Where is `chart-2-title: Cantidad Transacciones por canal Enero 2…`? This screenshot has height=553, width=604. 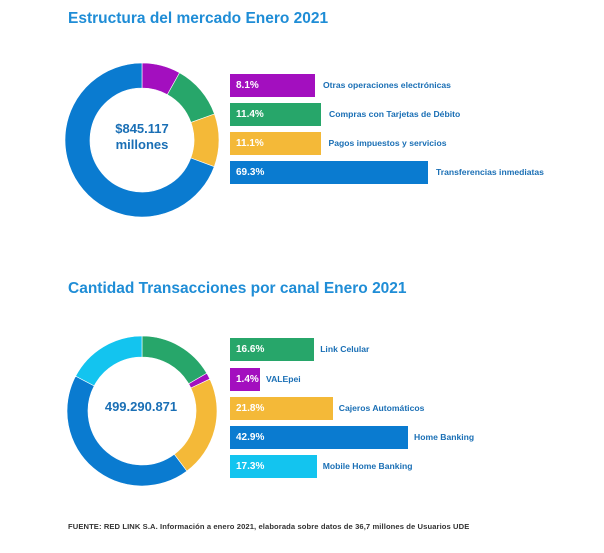
chart-2-title: Cantidad Transacciones por canal Enero 2… is located at coordinates (237, 288).